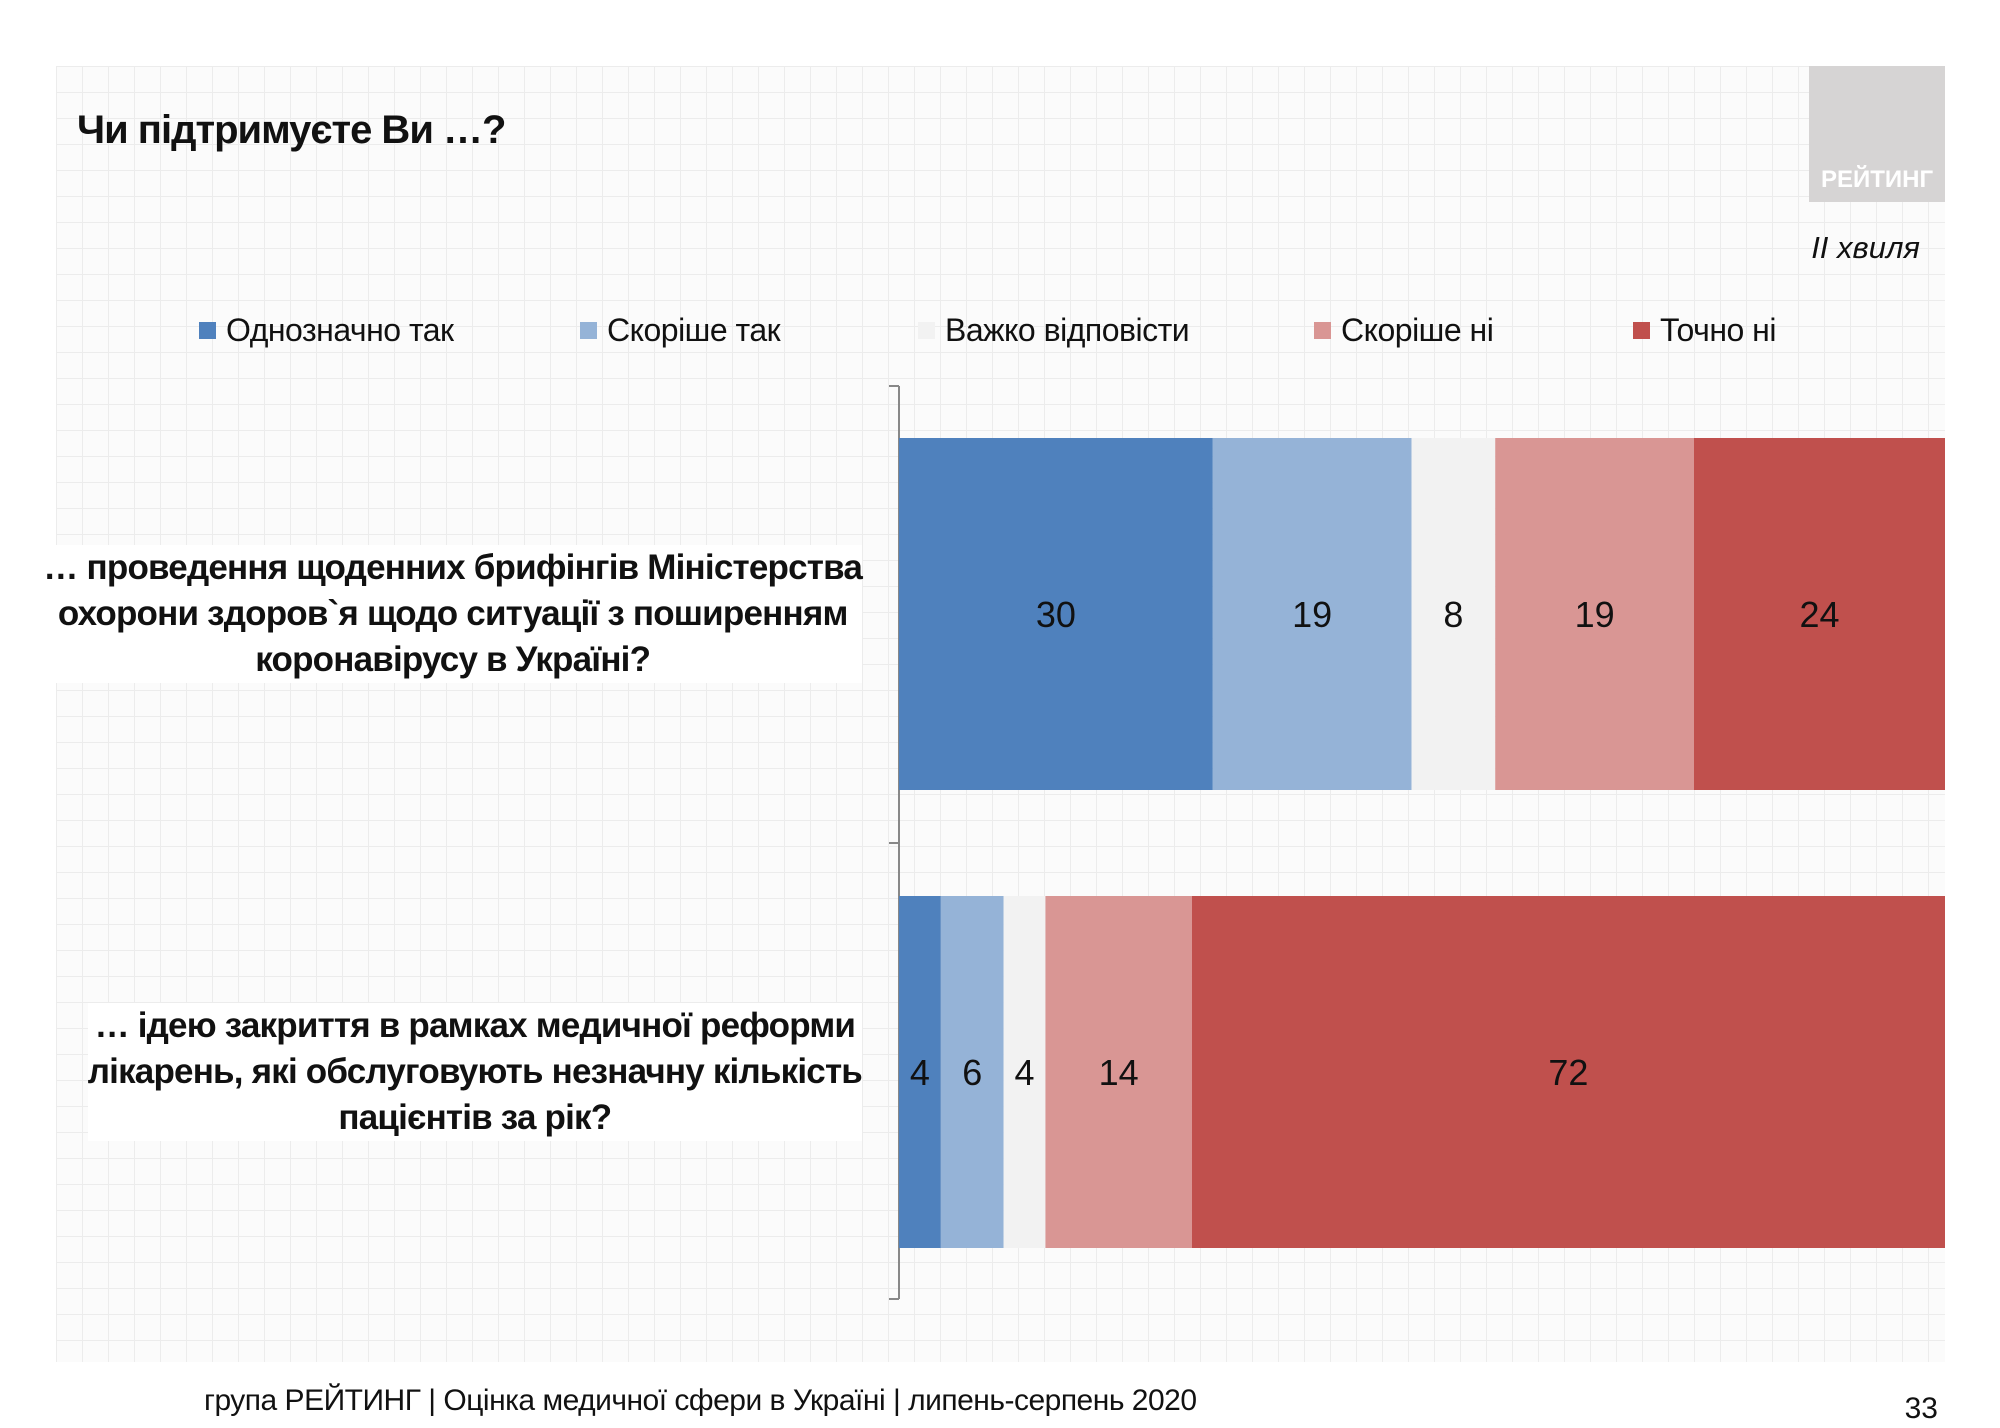 This screenshot has width=2000, height=1428. What do you see at coordinates (1718, 330) in the screenshot?
I see `legend-label: Точно ні` at bounding box center [1718, 330].